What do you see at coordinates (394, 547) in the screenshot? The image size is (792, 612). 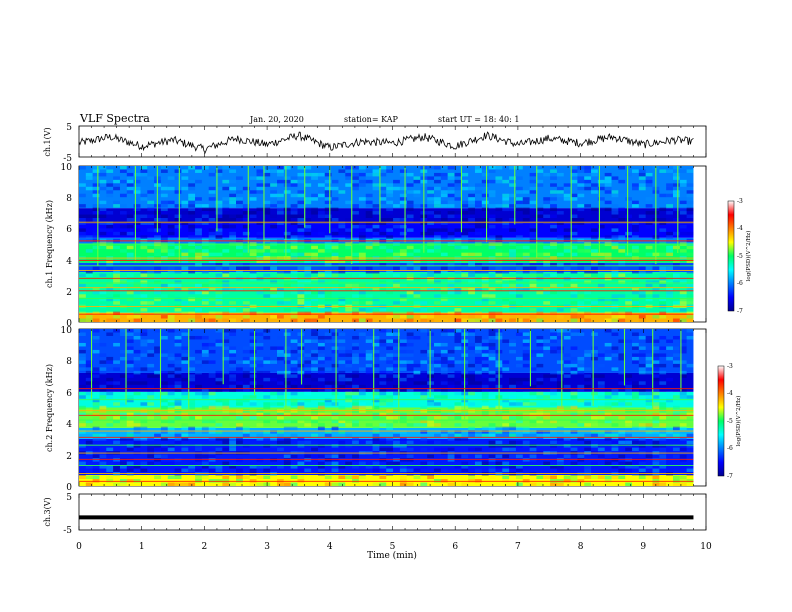 I see `x-axis-tick-labels: 0 1 2 3 4 5 6 7 8 9 10` at bounding box center [394, 547].